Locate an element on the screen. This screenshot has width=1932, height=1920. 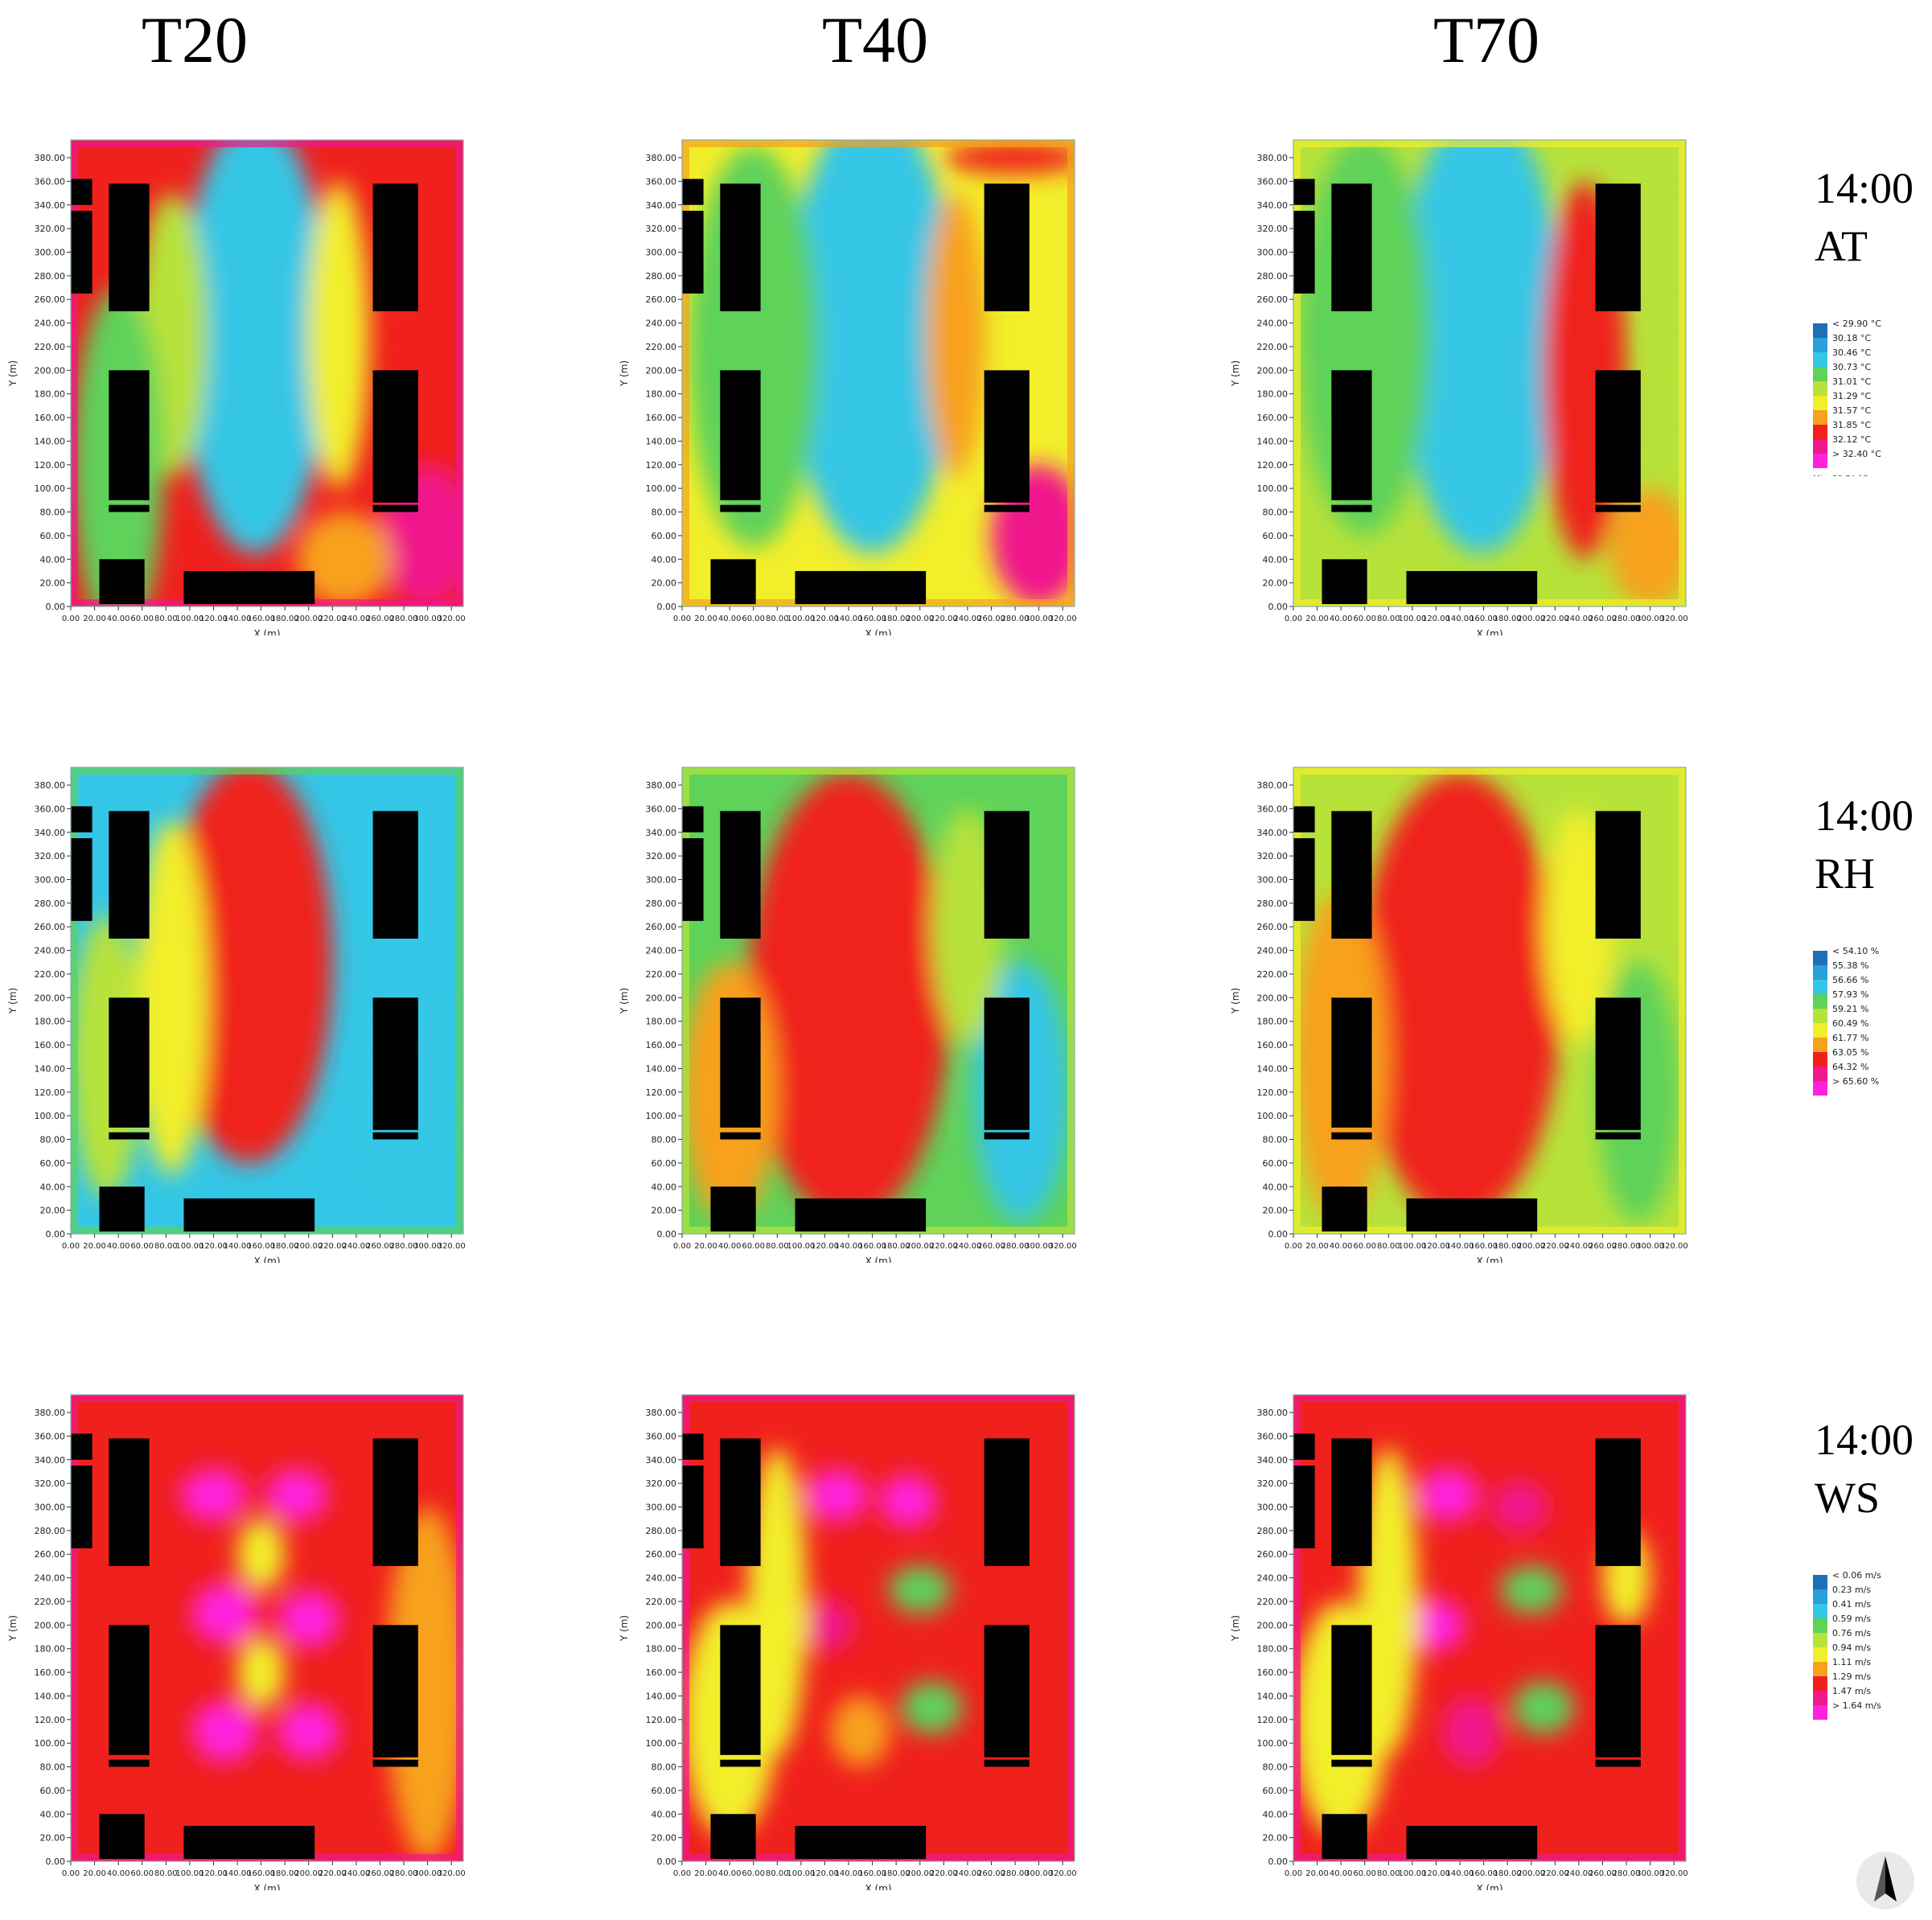
x-tick-label: 240.00 is located at coordinates (1578, 619).